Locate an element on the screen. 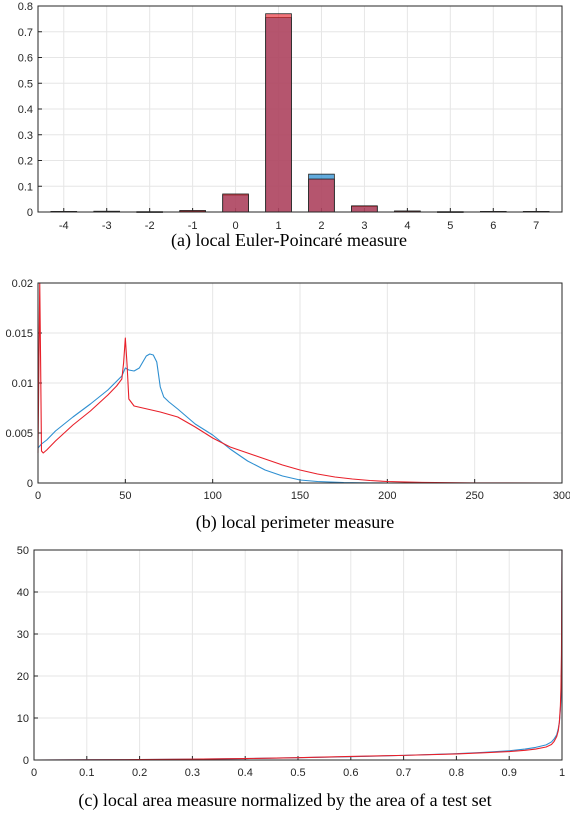 Image resolution: width=570 pixels, height=823 pixels. y-tick-label: 0.3 is located at coordinates (25, 136).